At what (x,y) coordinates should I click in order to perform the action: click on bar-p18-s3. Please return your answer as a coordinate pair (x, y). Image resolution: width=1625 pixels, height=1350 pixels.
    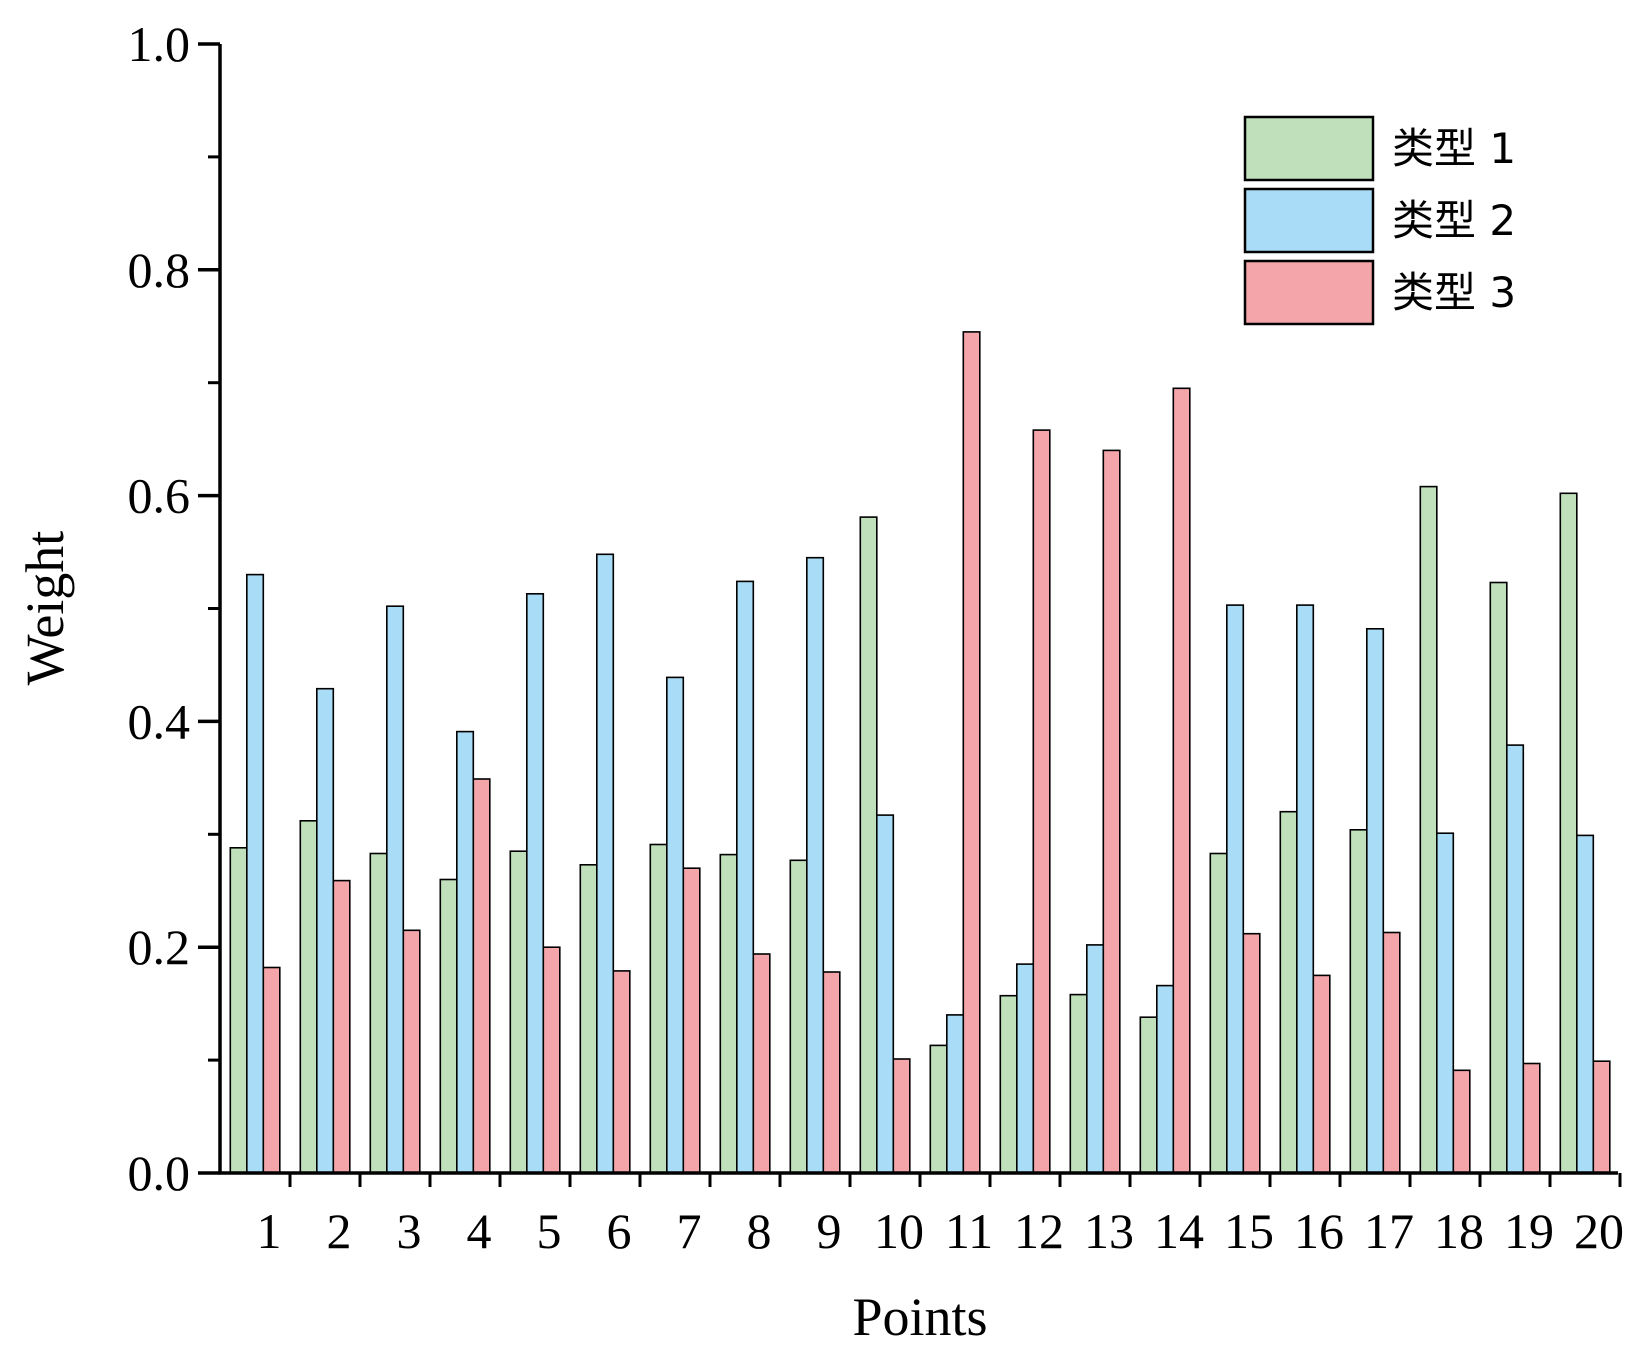
    Looking at the image, I should click on (1461, 1121).